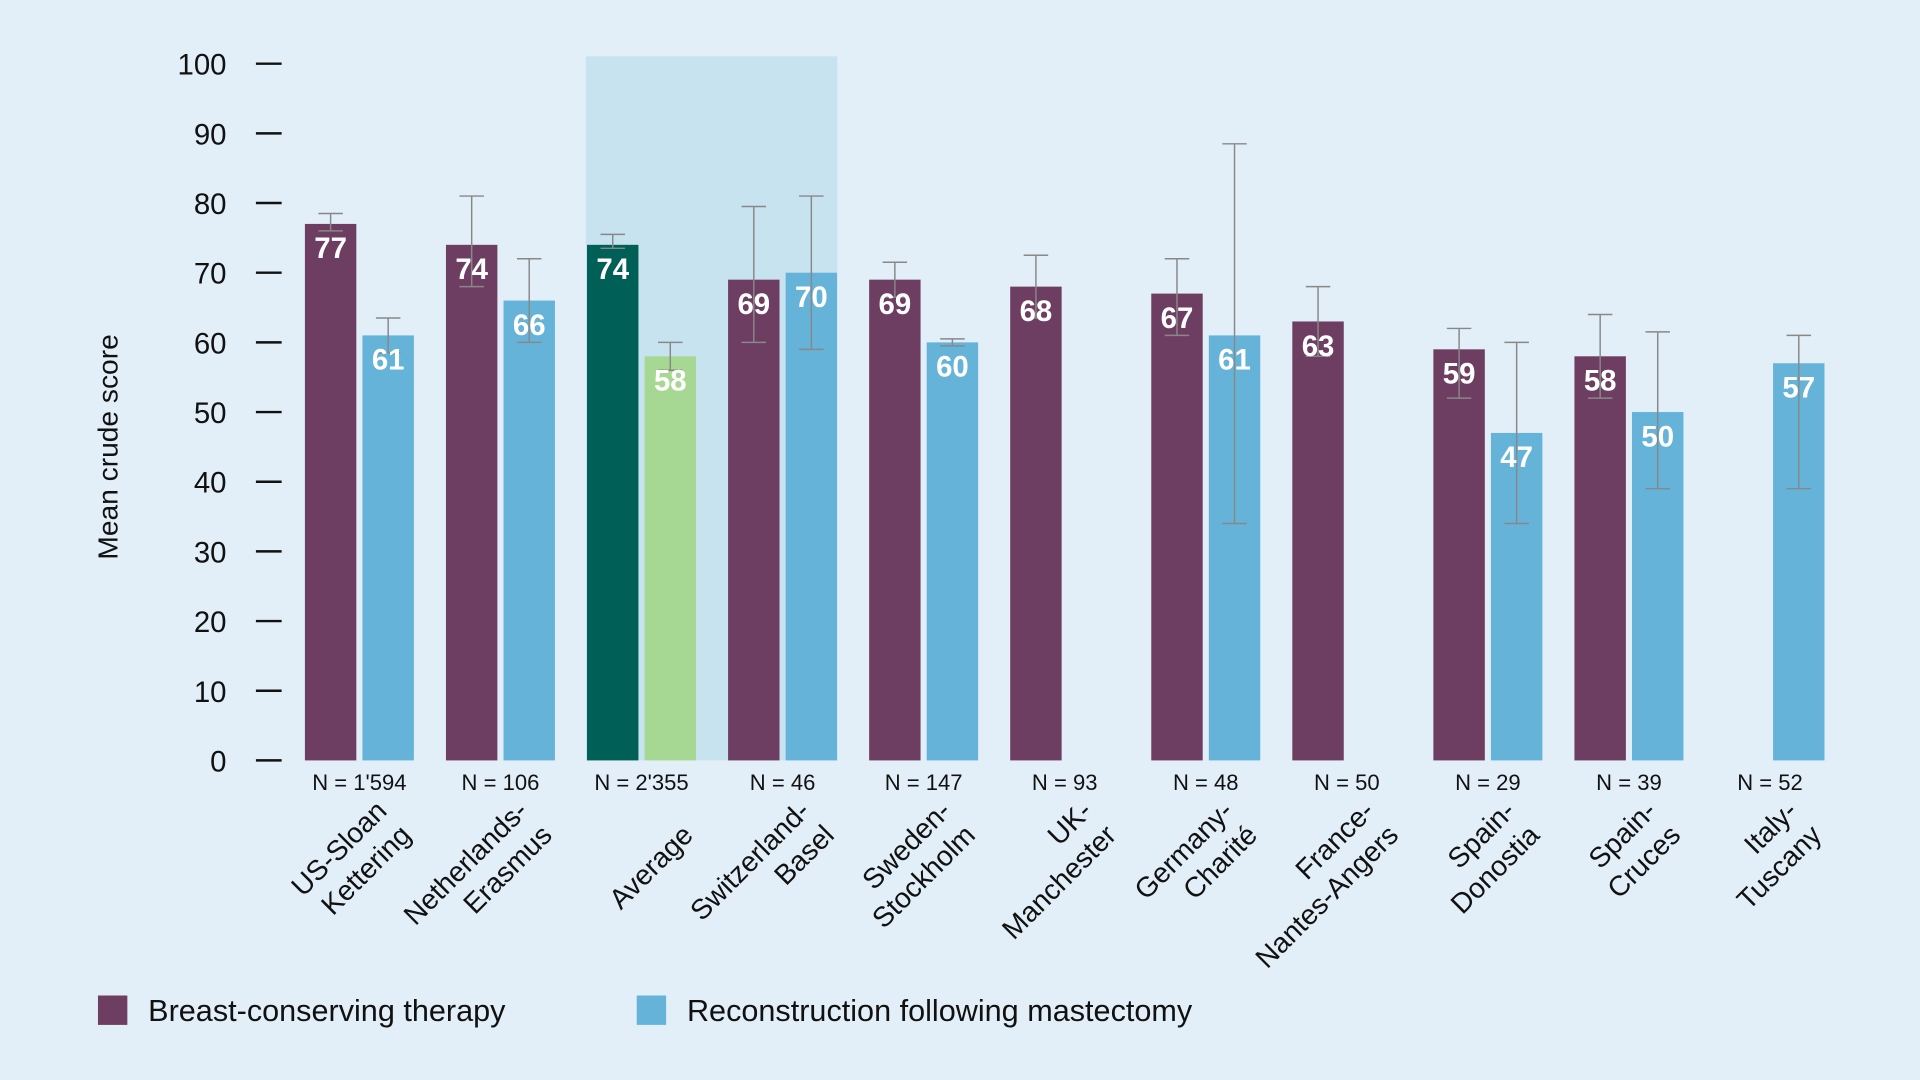  Describe the element at coordinates (911, 864) in the screenshot. I see `x-tick-label: Sweden-Stockholm` at that location.